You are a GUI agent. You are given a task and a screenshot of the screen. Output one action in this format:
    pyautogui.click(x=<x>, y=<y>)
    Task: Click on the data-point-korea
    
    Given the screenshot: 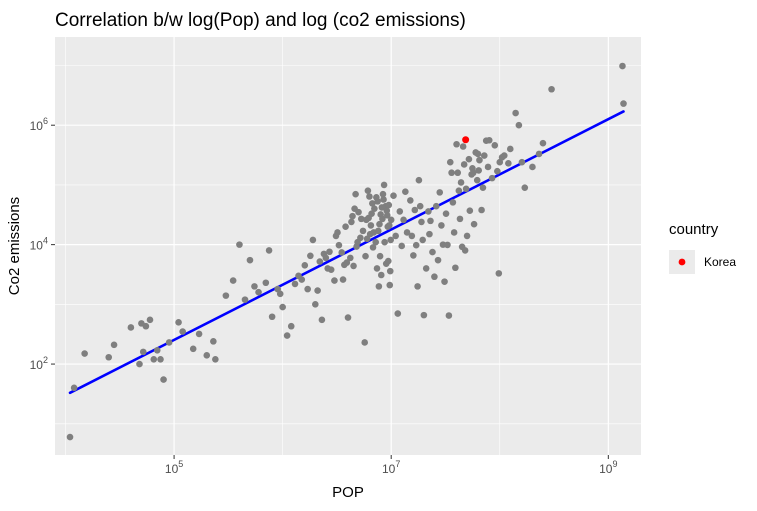 What is the action you would take?
    pyautogui.click(x=466, y=140)
    